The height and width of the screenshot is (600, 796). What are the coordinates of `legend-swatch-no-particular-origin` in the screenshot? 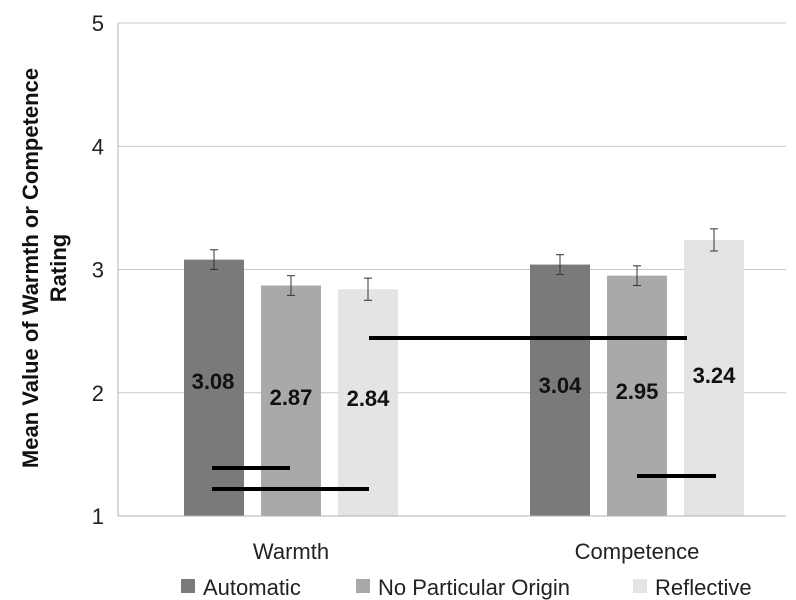 It's located at (363, 586).